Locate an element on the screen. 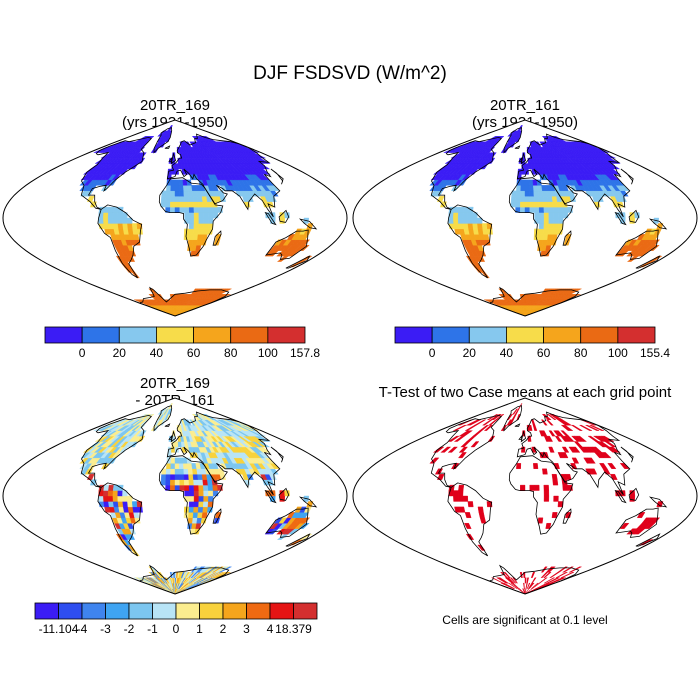 The height and width of the screenshot is (700, 700). map-border is located at coordinates (525, 496).